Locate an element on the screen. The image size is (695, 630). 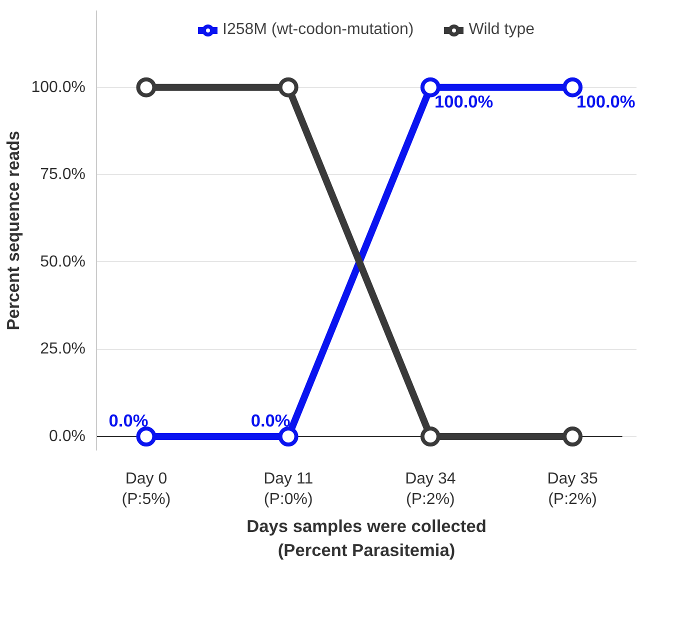
x-tick-label: Day 11 (P:0%) is located at coordinates (289, 489).